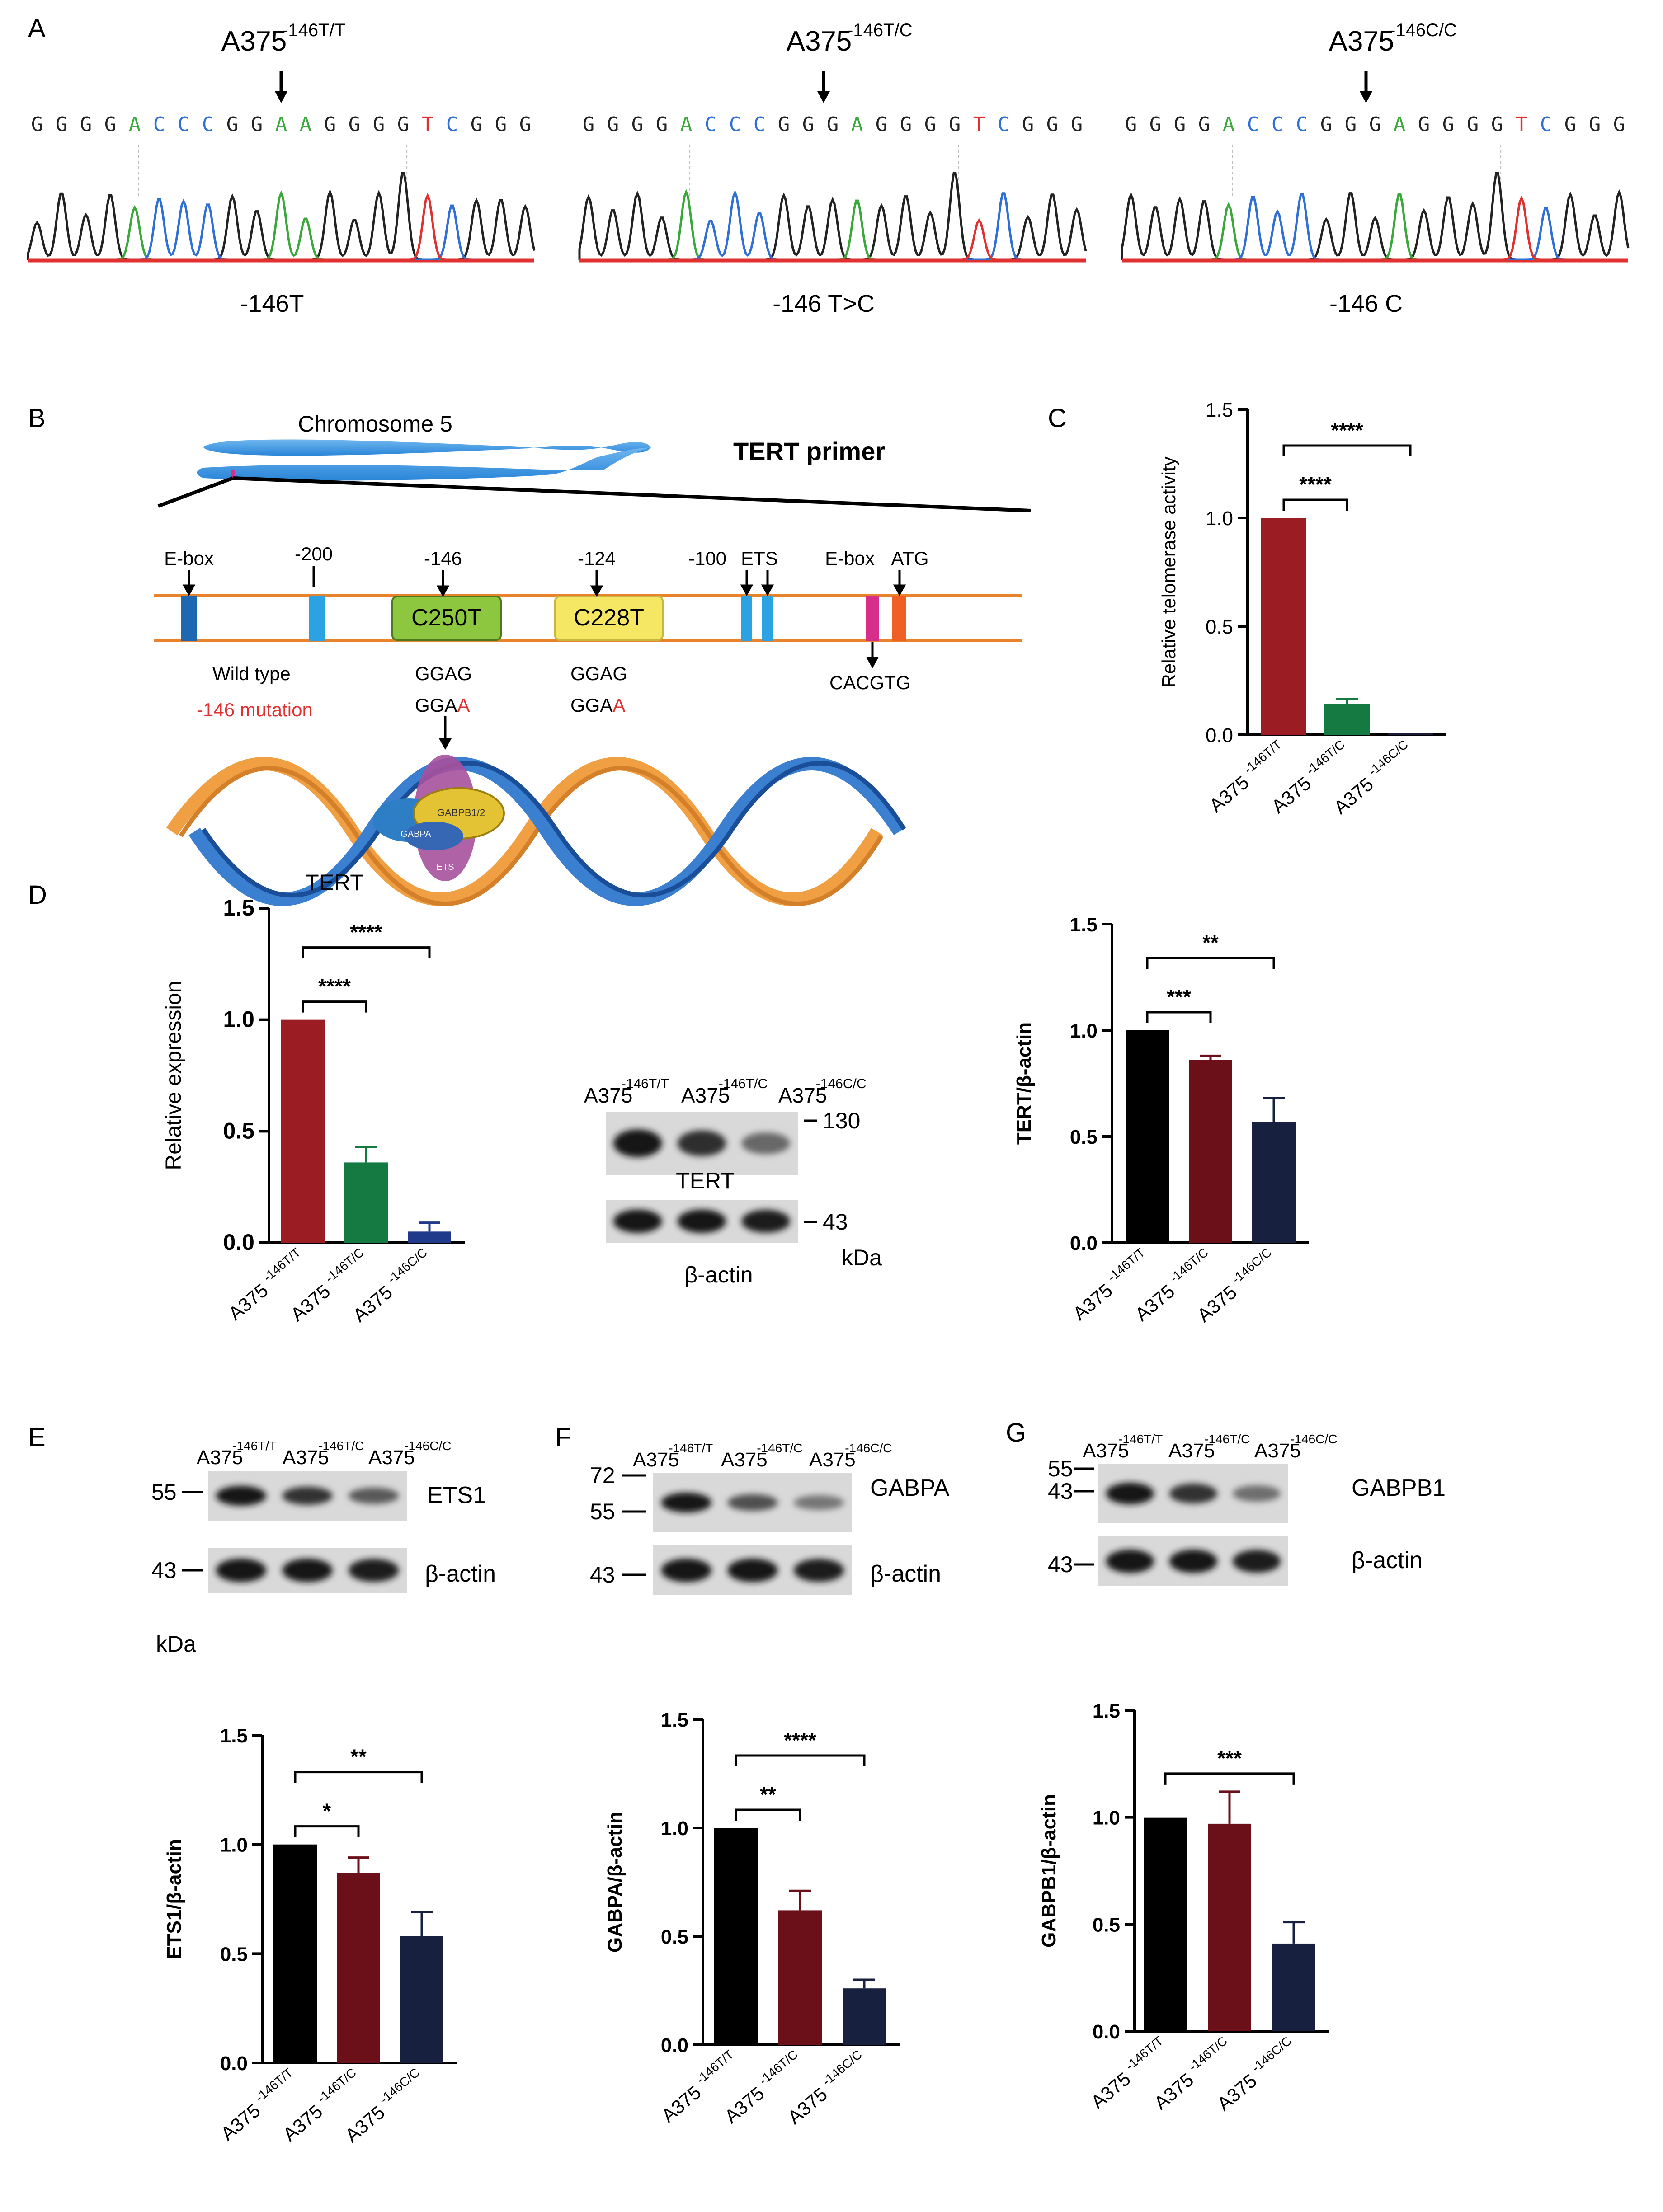  What do you see at coordinates (443, 673) in the screenshot?
I see `wt-seq-146: GGAG` at bounding box center [443, 673].